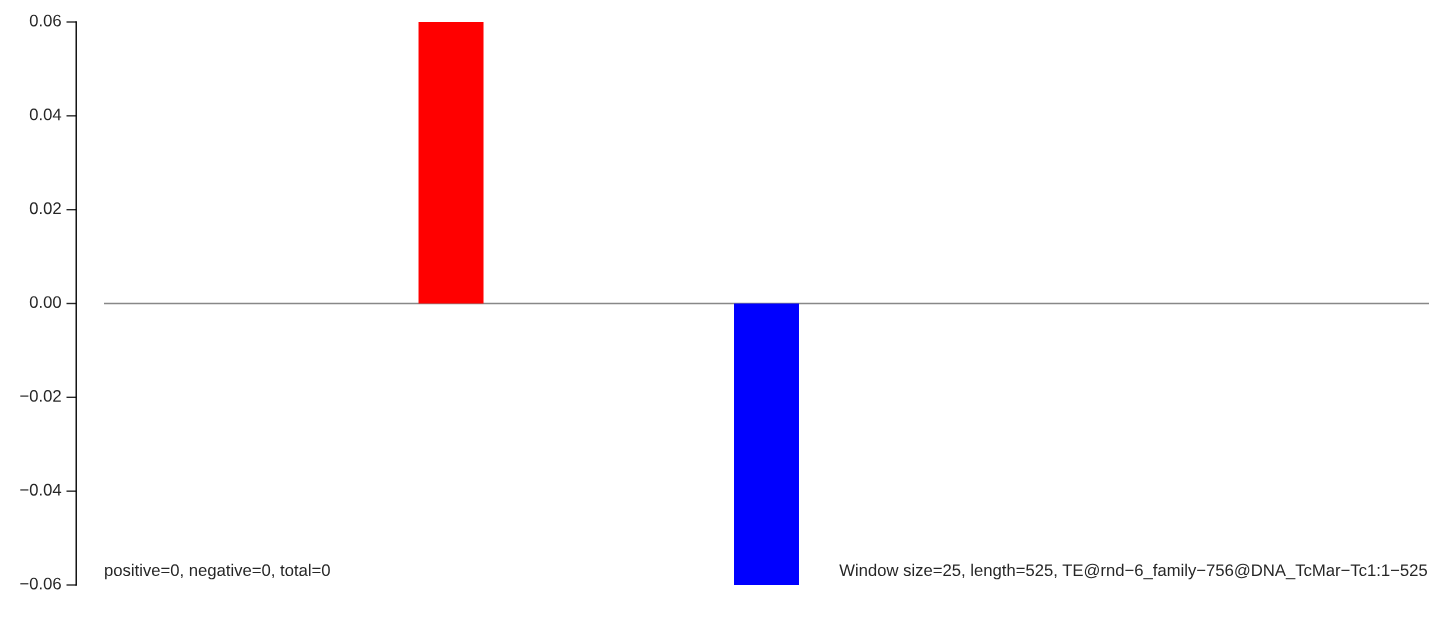 The image size is (1429, 627). Describe the element at coordinates (45, 302) in the screenshot. I see `y-tick-label: 0.00` at that location.